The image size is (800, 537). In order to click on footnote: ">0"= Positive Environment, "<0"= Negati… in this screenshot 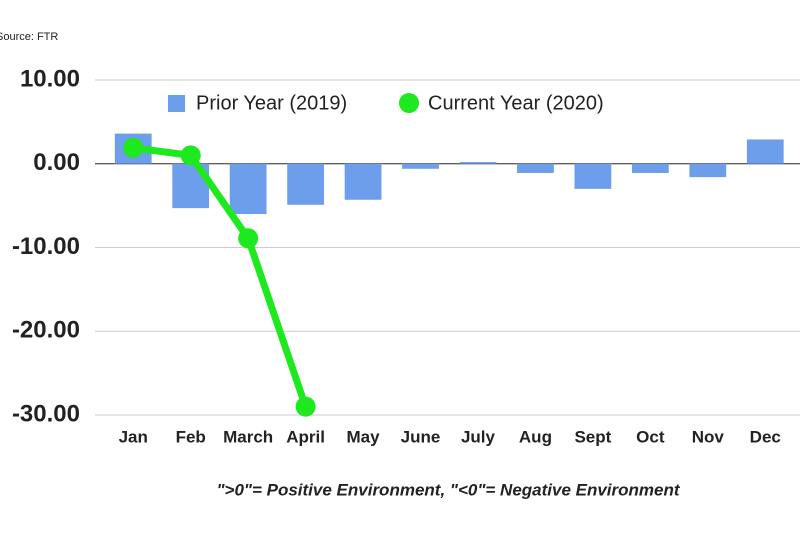, I will do `click(448, 489)`.